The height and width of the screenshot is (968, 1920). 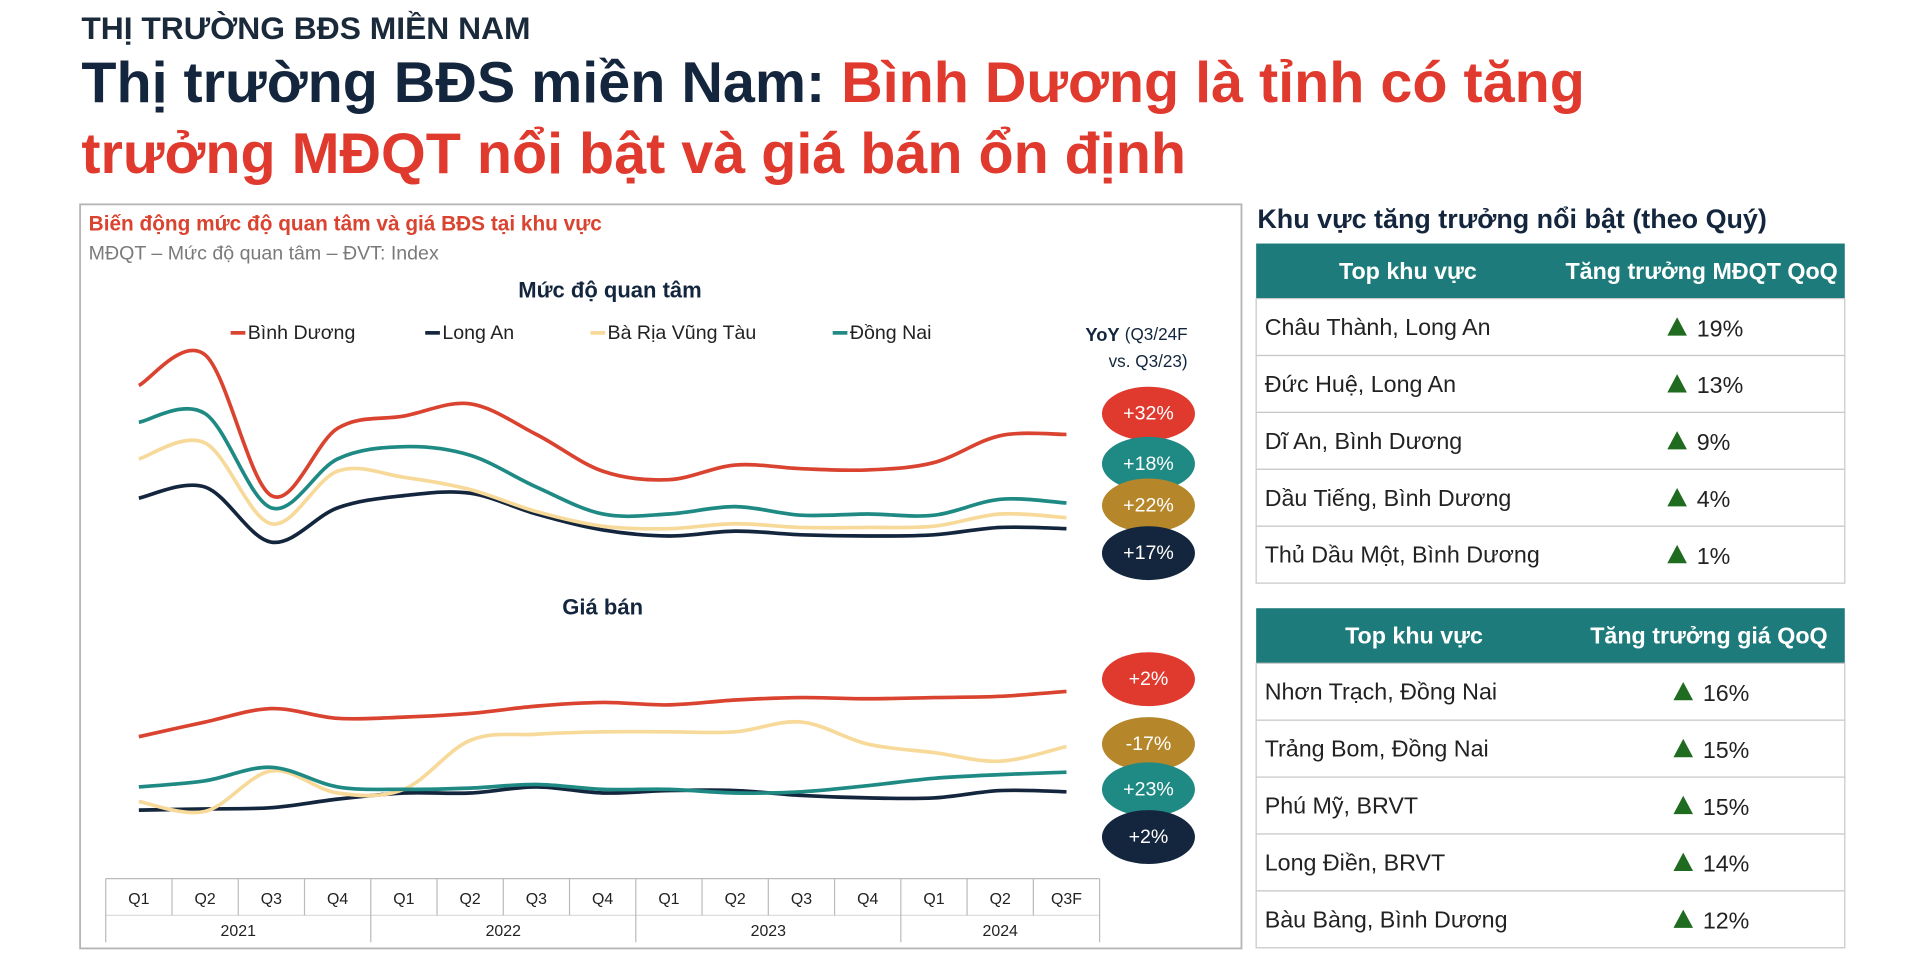 I want to click on side-title: Khu vực tăng trưởng nổi bật (theo Quý), so click(x=1512, y=219).